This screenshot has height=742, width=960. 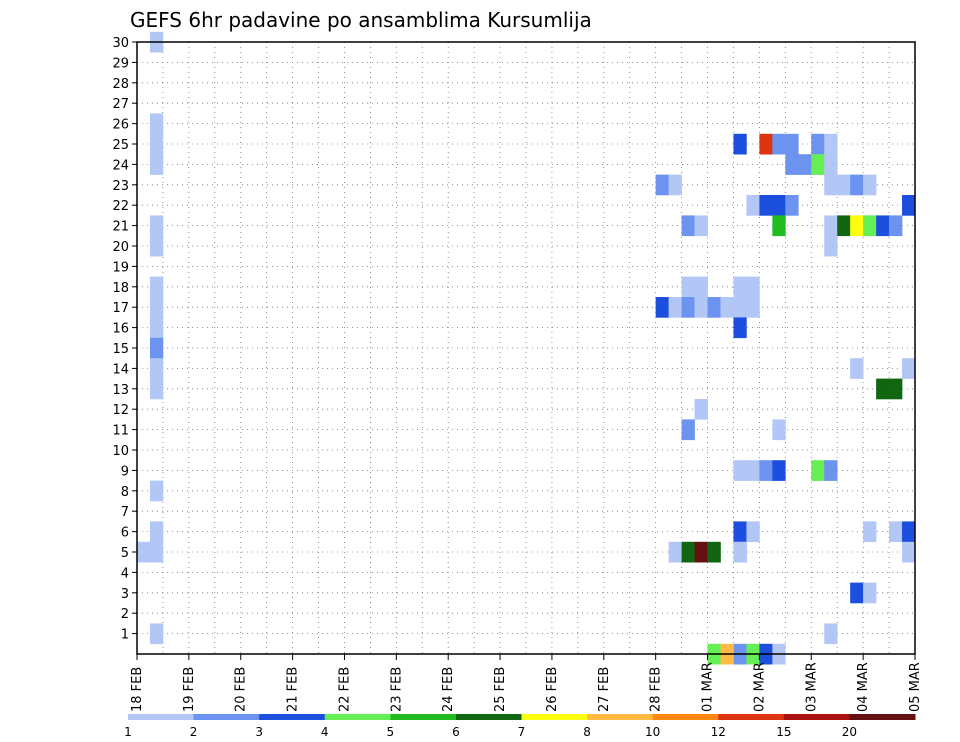 I want to click on x-tick-label: 28 FEB, so click(x=656, y=689).